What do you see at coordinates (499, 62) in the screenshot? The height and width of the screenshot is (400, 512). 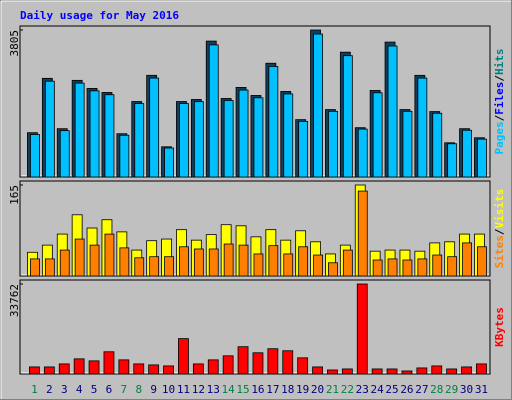 I see `legend-entry: Hits` at bounding box center [499, 62].